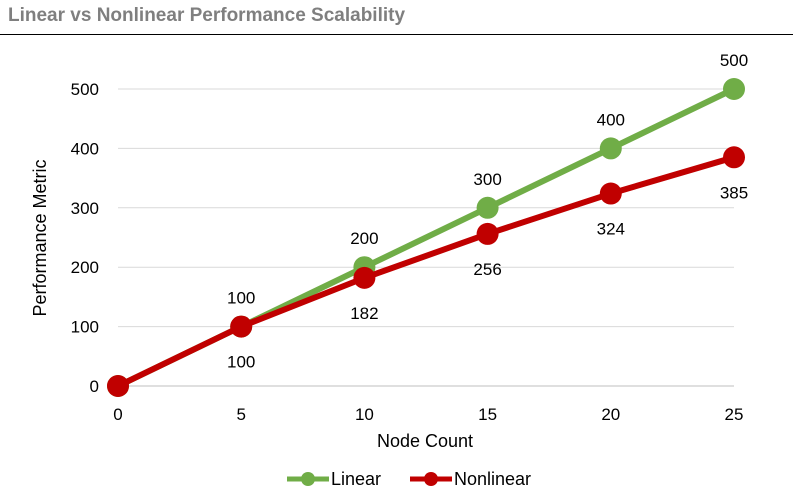 This screenshot has height=504, width=793. What do you see at coordinates (85, 267) in the screenshot?
I see `y-tick-label: 200` at bounding box center [85, 267].